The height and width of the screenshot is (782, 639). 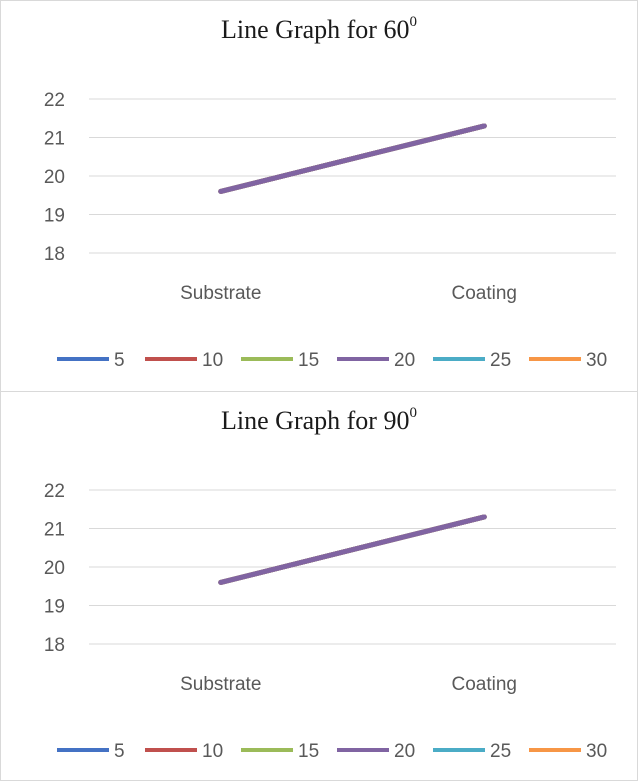 What do you see at coordinates (319, 29) in the screenshot?
I see `chart-title: Line Graph for 600` at bounding box center [319, 29].